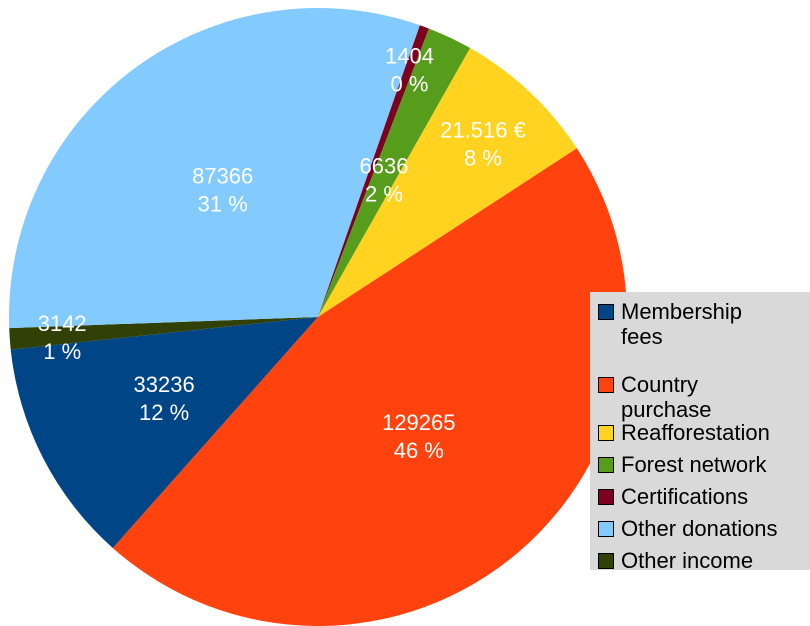 This screenshot has width=810, height=626. What do you see at coordinates (666, 397) in the screenshot?
I see `legend-label: Country purchase` at bounding box center [666, 397].